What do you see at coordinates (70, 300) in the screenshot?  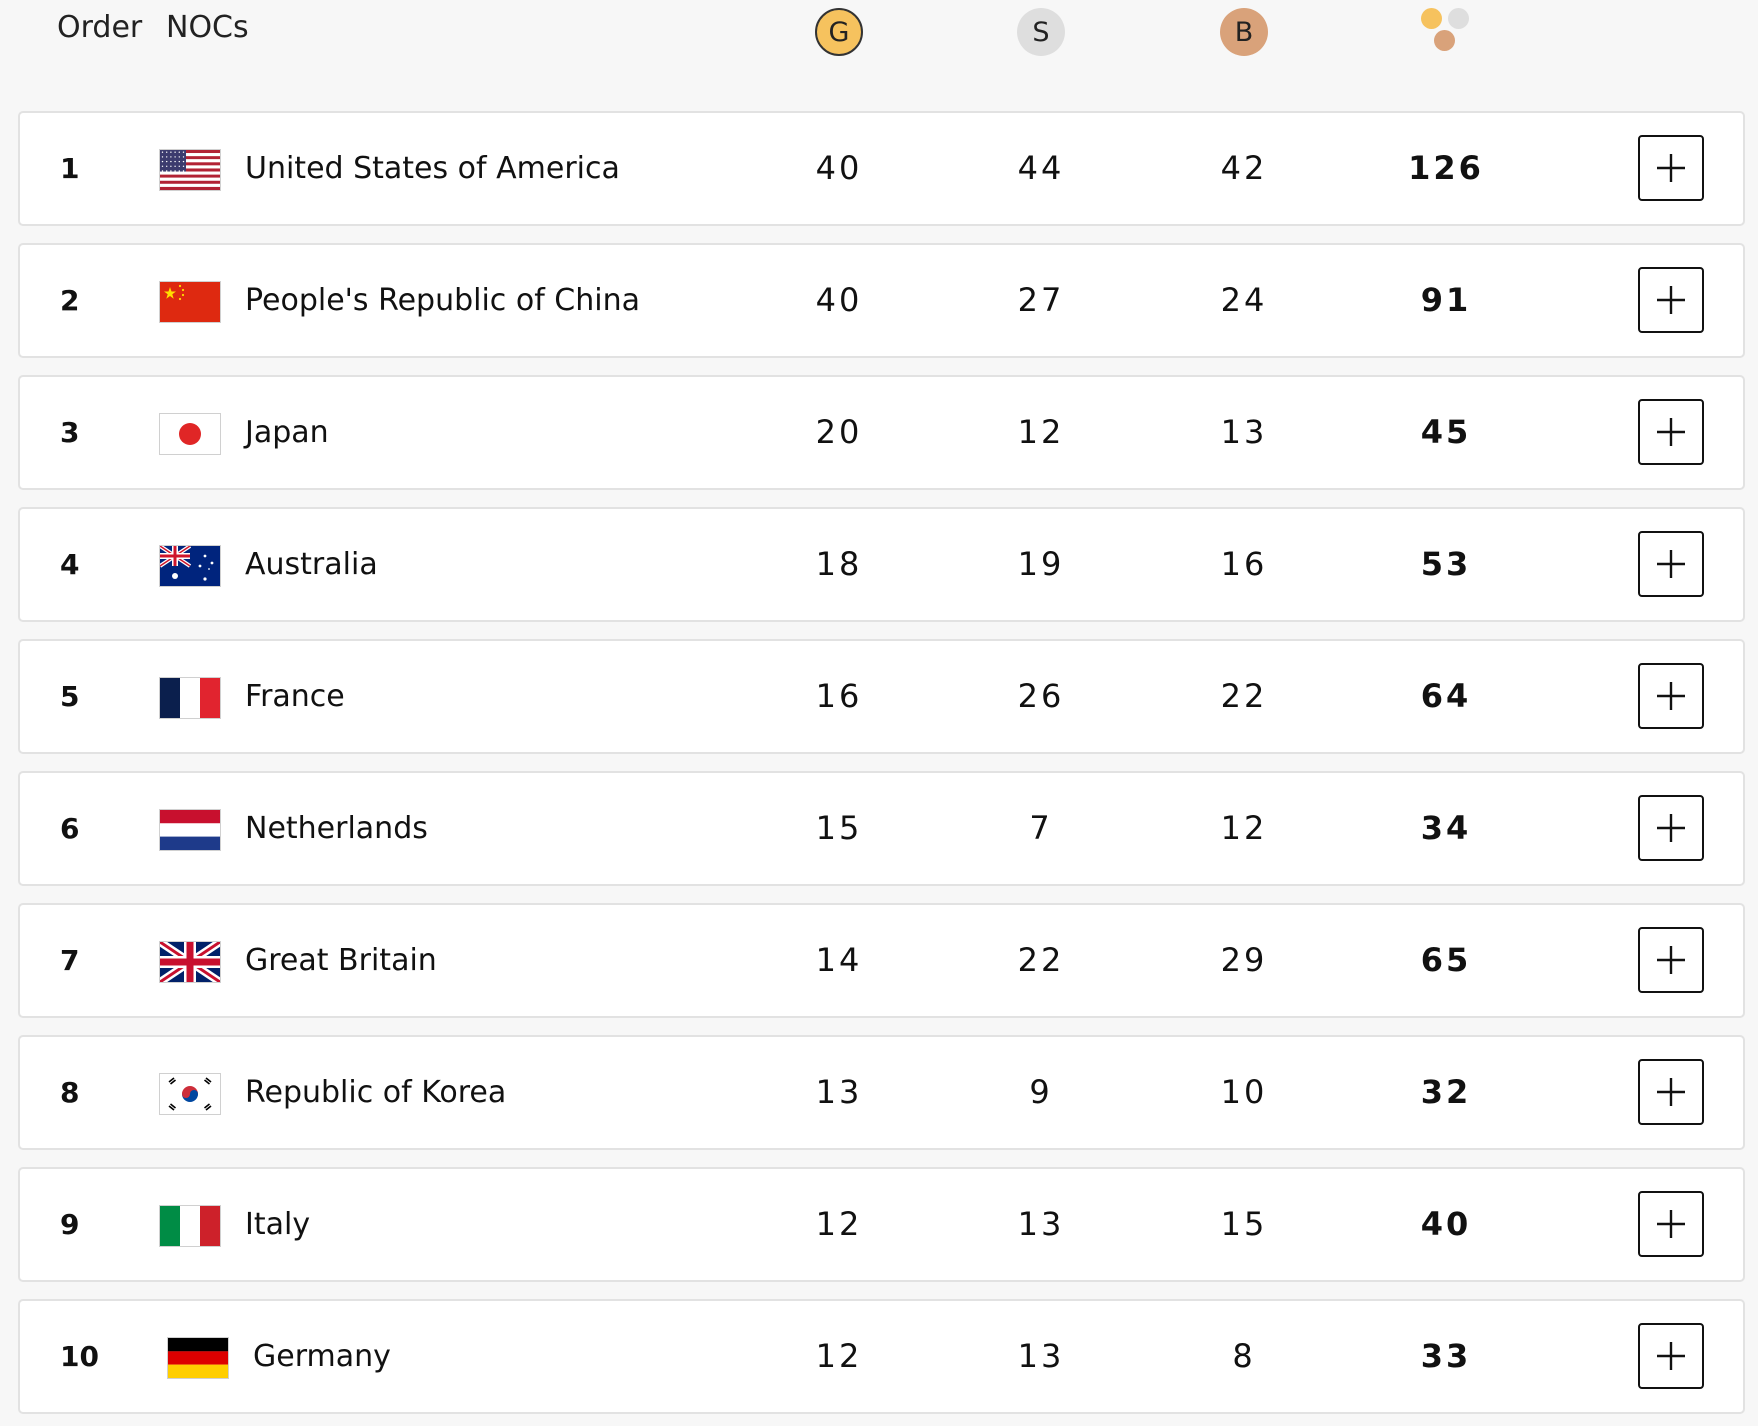 I see `rank-number: 2` at bounding box center [70, 300].